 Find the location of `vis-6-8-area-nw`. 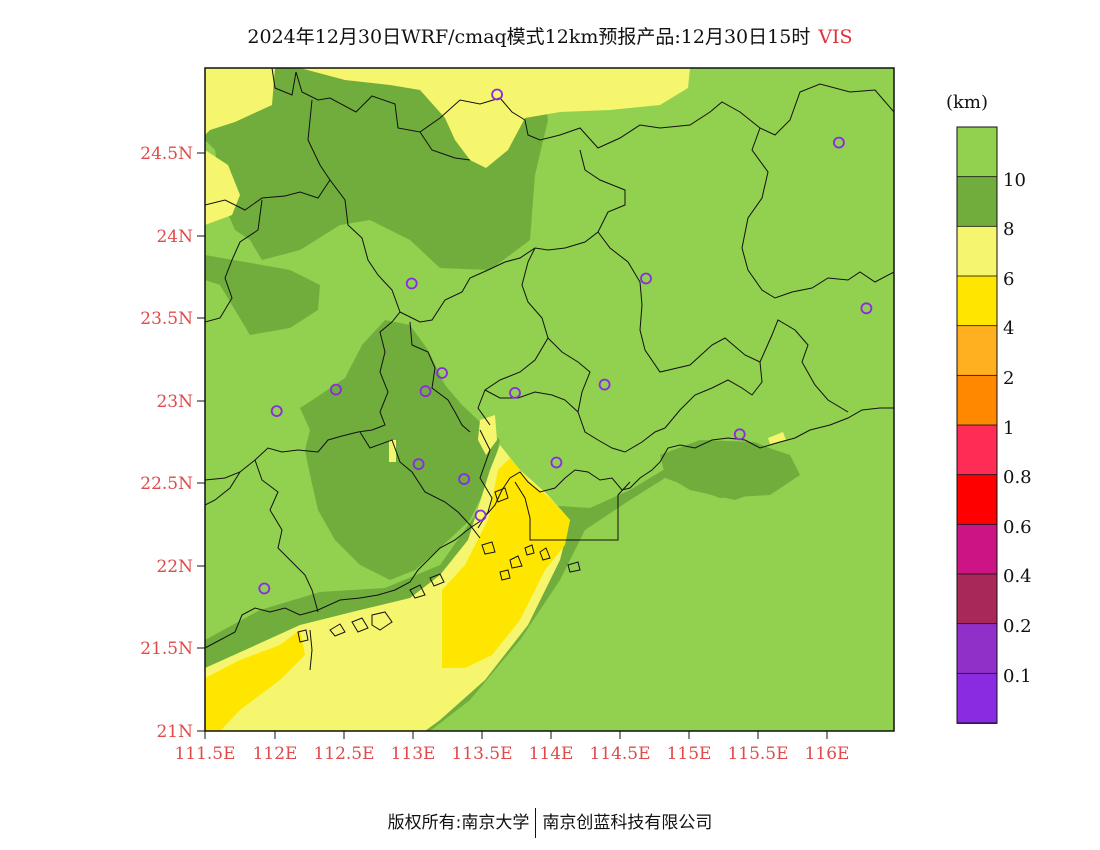

vis-6-8-area-nw is located at coordinates (240, 101).